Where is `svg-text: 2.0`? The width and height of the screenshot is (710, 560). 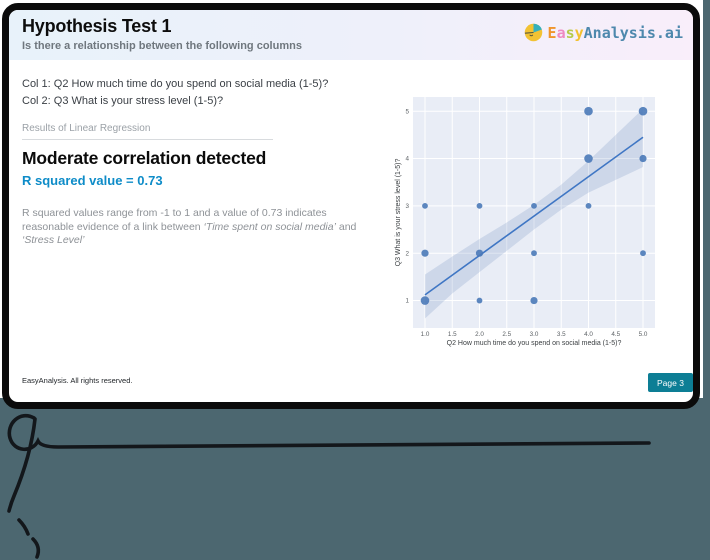
svg-text: 2.0 is located at coordinates (479, 334).